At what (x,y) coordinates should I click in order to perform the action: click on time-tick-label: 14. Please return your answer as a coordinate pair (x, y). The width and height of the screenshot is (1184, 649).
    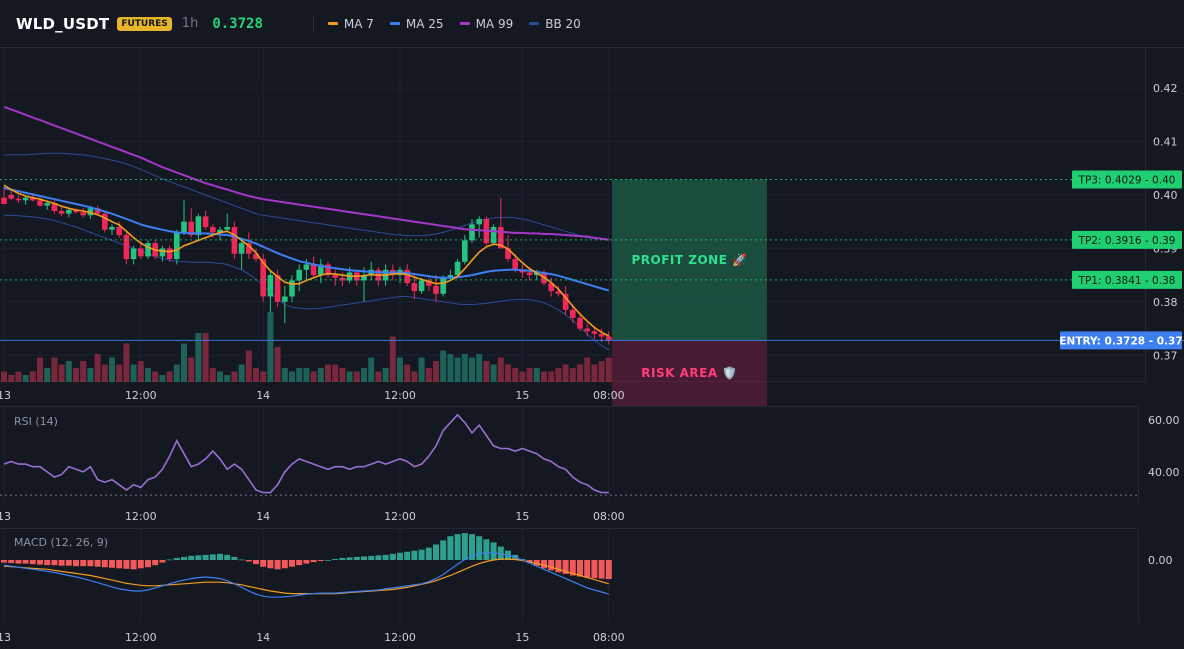
    Looking at the image, I should click on (263, 637).